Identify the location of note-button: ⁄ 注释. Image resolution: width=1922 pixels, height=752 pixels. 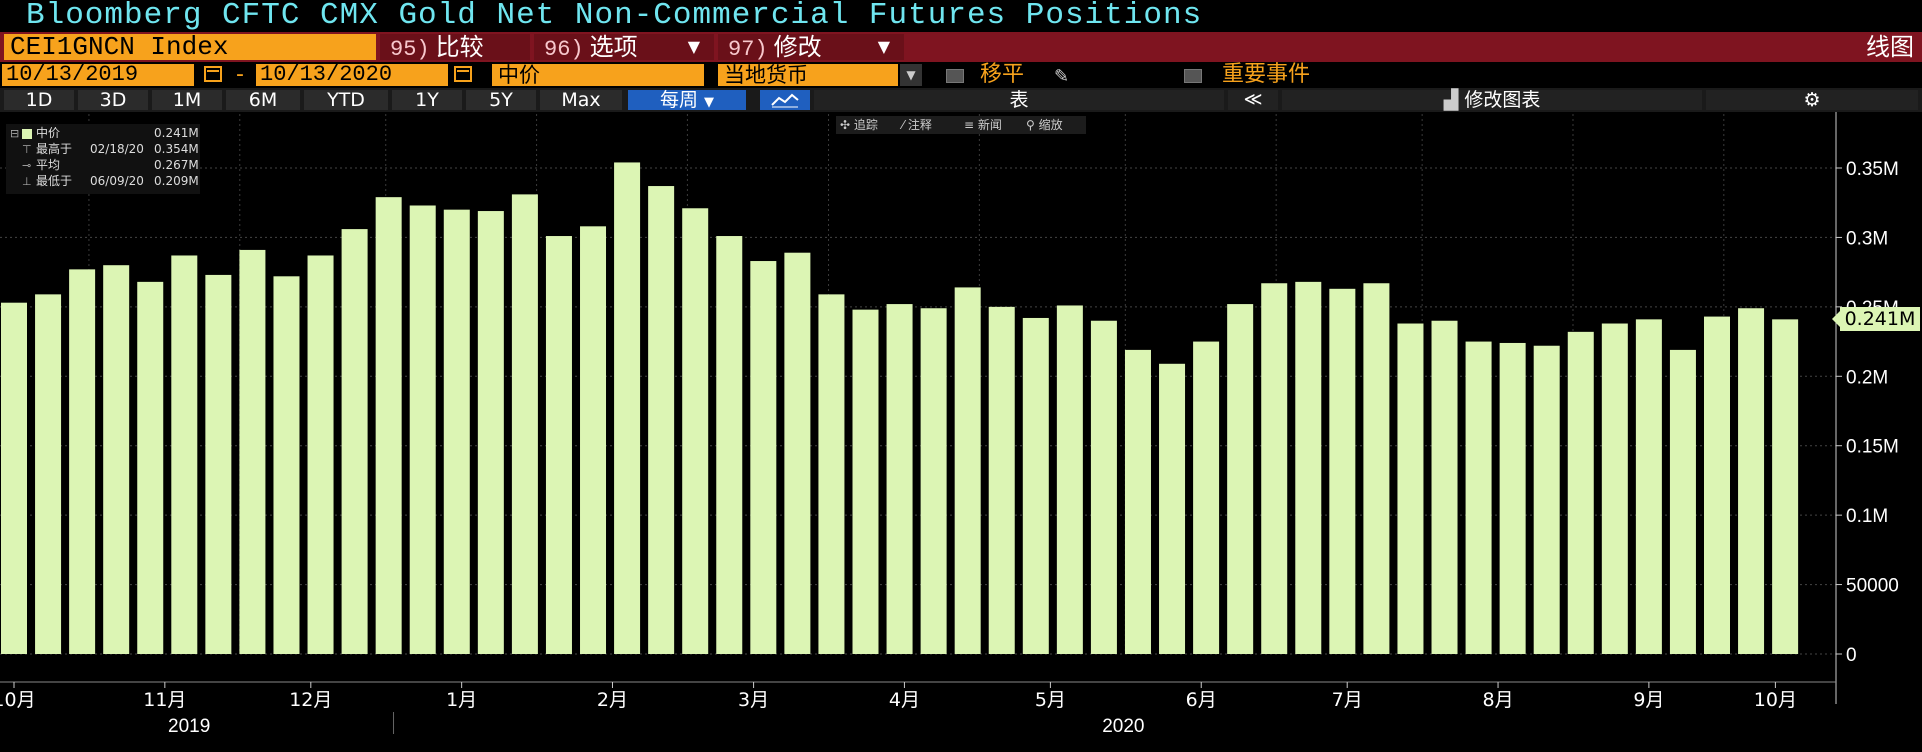
(930, 125).